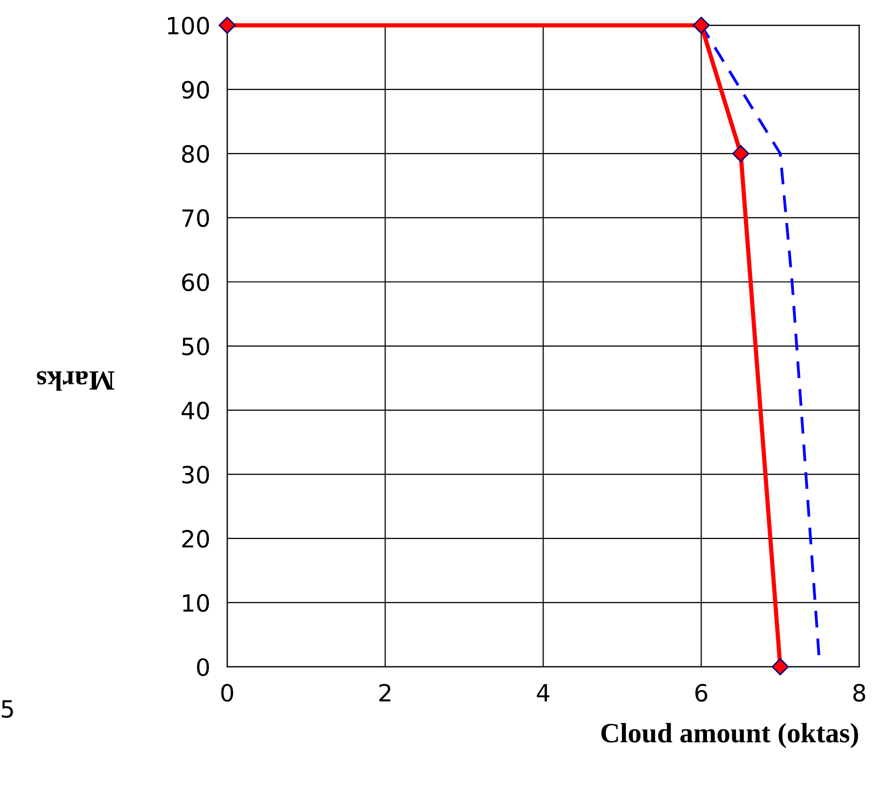  I want to click on y-tick-label: 100, so click(188, 25).